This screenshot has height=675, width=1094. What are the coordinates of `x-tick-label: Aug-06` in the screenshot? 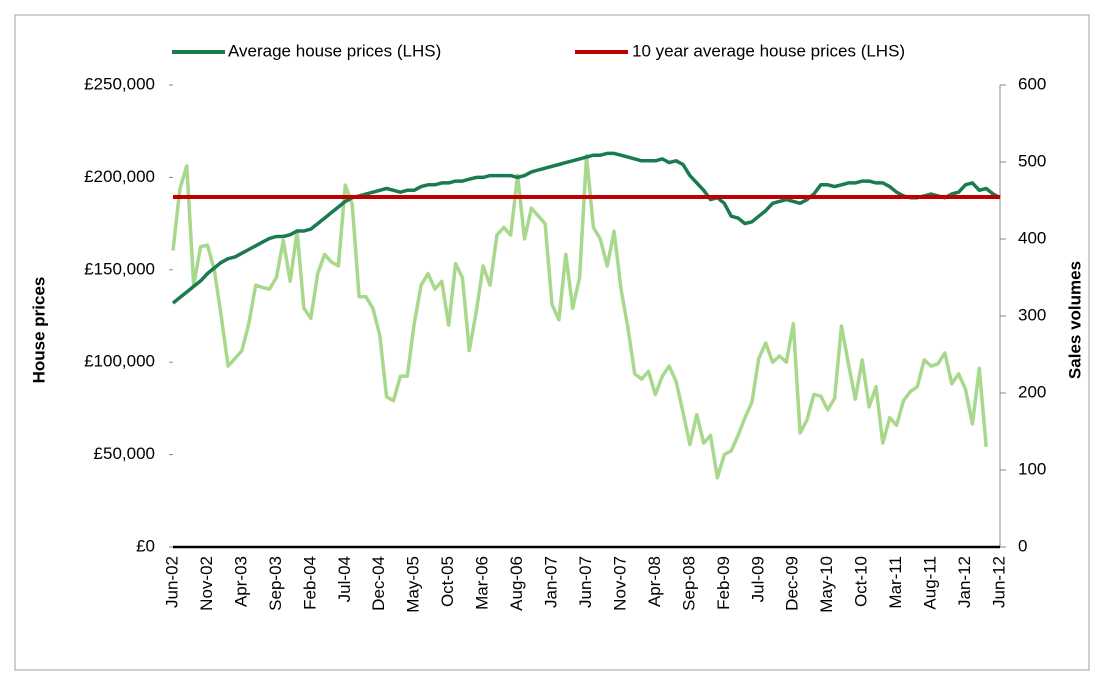 It's located at (516, 583).